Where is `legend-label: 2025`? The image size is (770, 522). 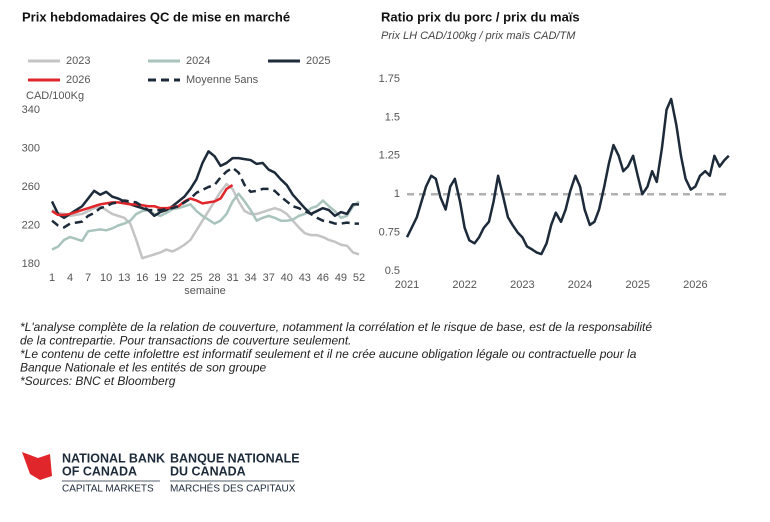
legend-label: 2025 is located at coordinates (318, 61).